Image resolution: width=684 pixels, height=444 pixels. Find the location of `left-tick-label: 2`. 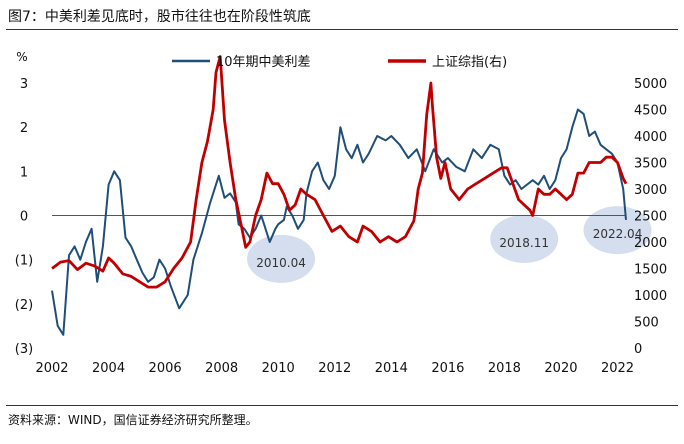

left-tick-label: 2 is located at coordinates (24, 128).